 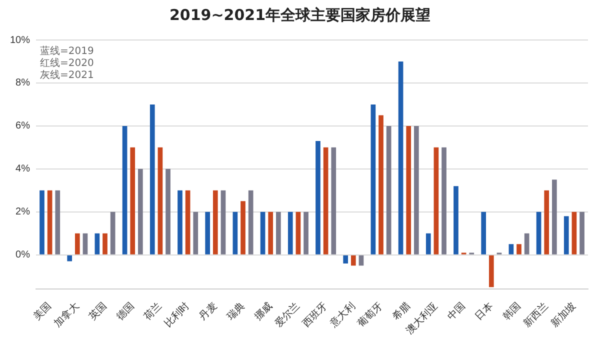 I want to click on x-tick-label: 荷兰, so click(x=153, y=311).